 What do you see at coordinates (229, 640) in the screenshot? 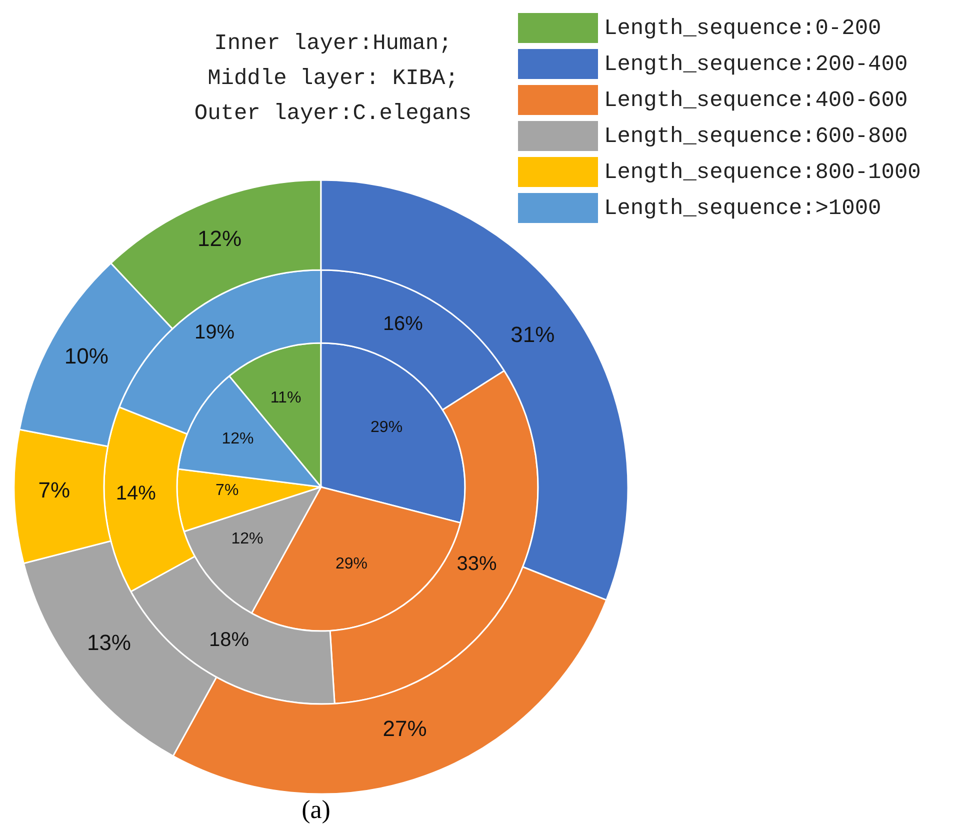
I see `data-label: 18%` at bounding box center [229, 640].